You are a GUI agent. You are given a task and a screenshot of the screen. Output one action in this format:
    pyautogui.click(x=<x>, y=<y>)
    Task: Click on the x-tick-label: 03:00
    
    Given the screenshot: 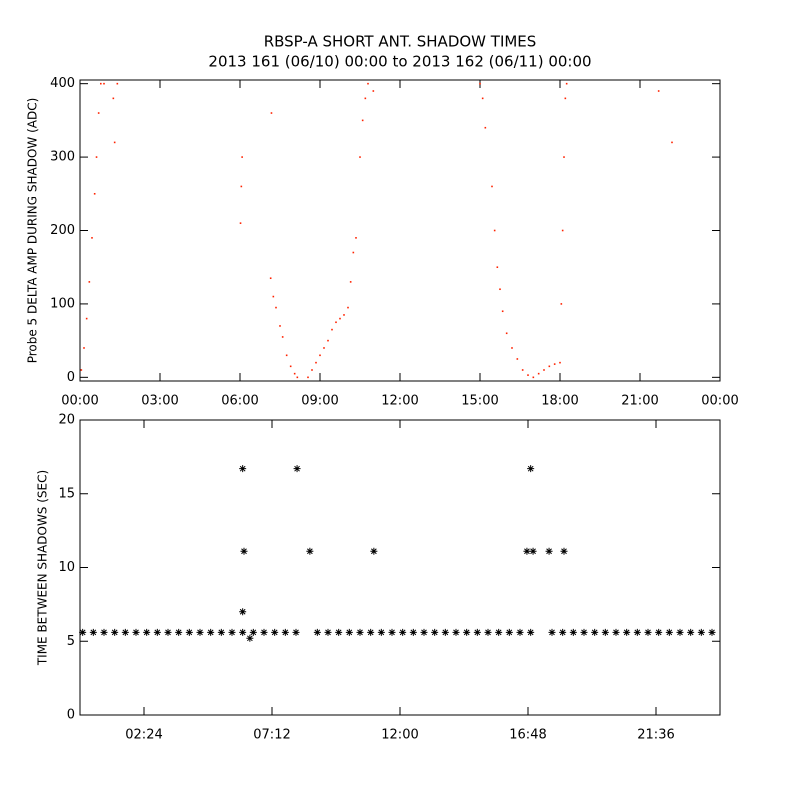 What is the action you would take?
    pyautogui.click(x=159, y=401)
    